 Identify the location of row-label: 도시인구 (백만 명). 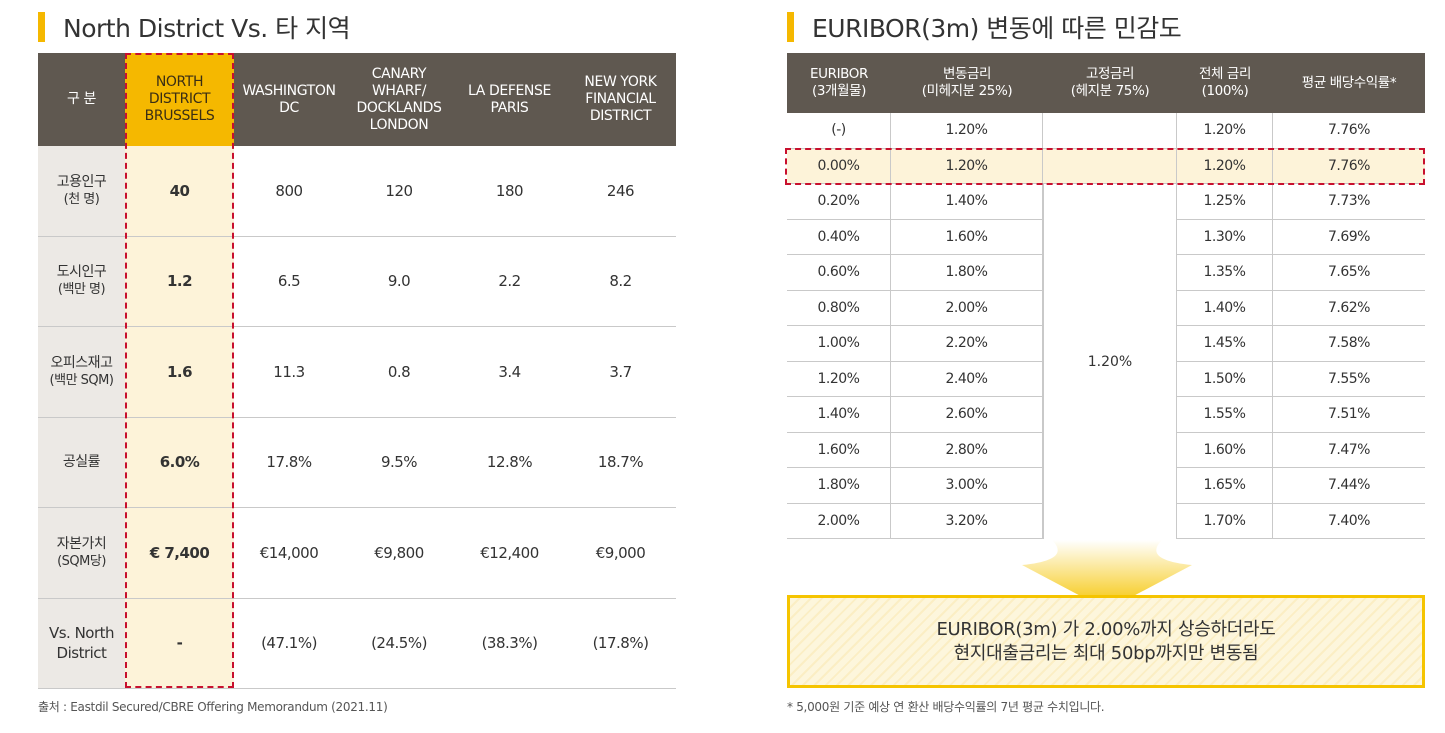
(81, 281).